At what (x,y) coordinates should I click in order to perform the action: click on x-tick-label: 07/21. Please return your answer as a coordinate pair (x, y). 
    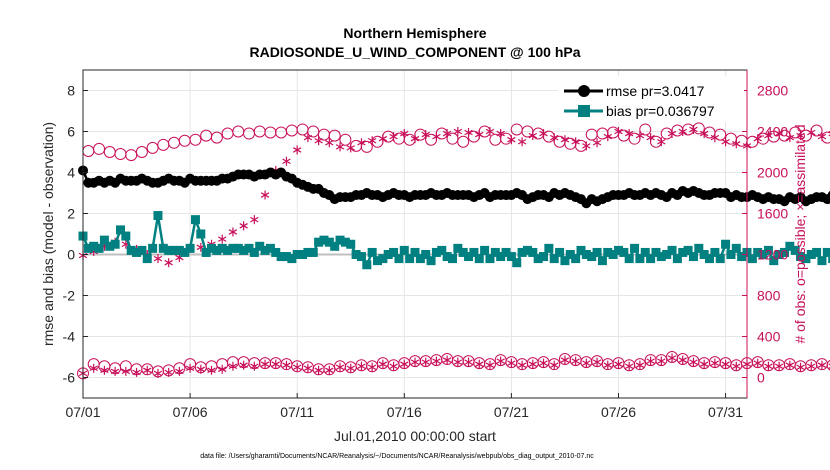
    Looking at the image, I should click on (511, 412).